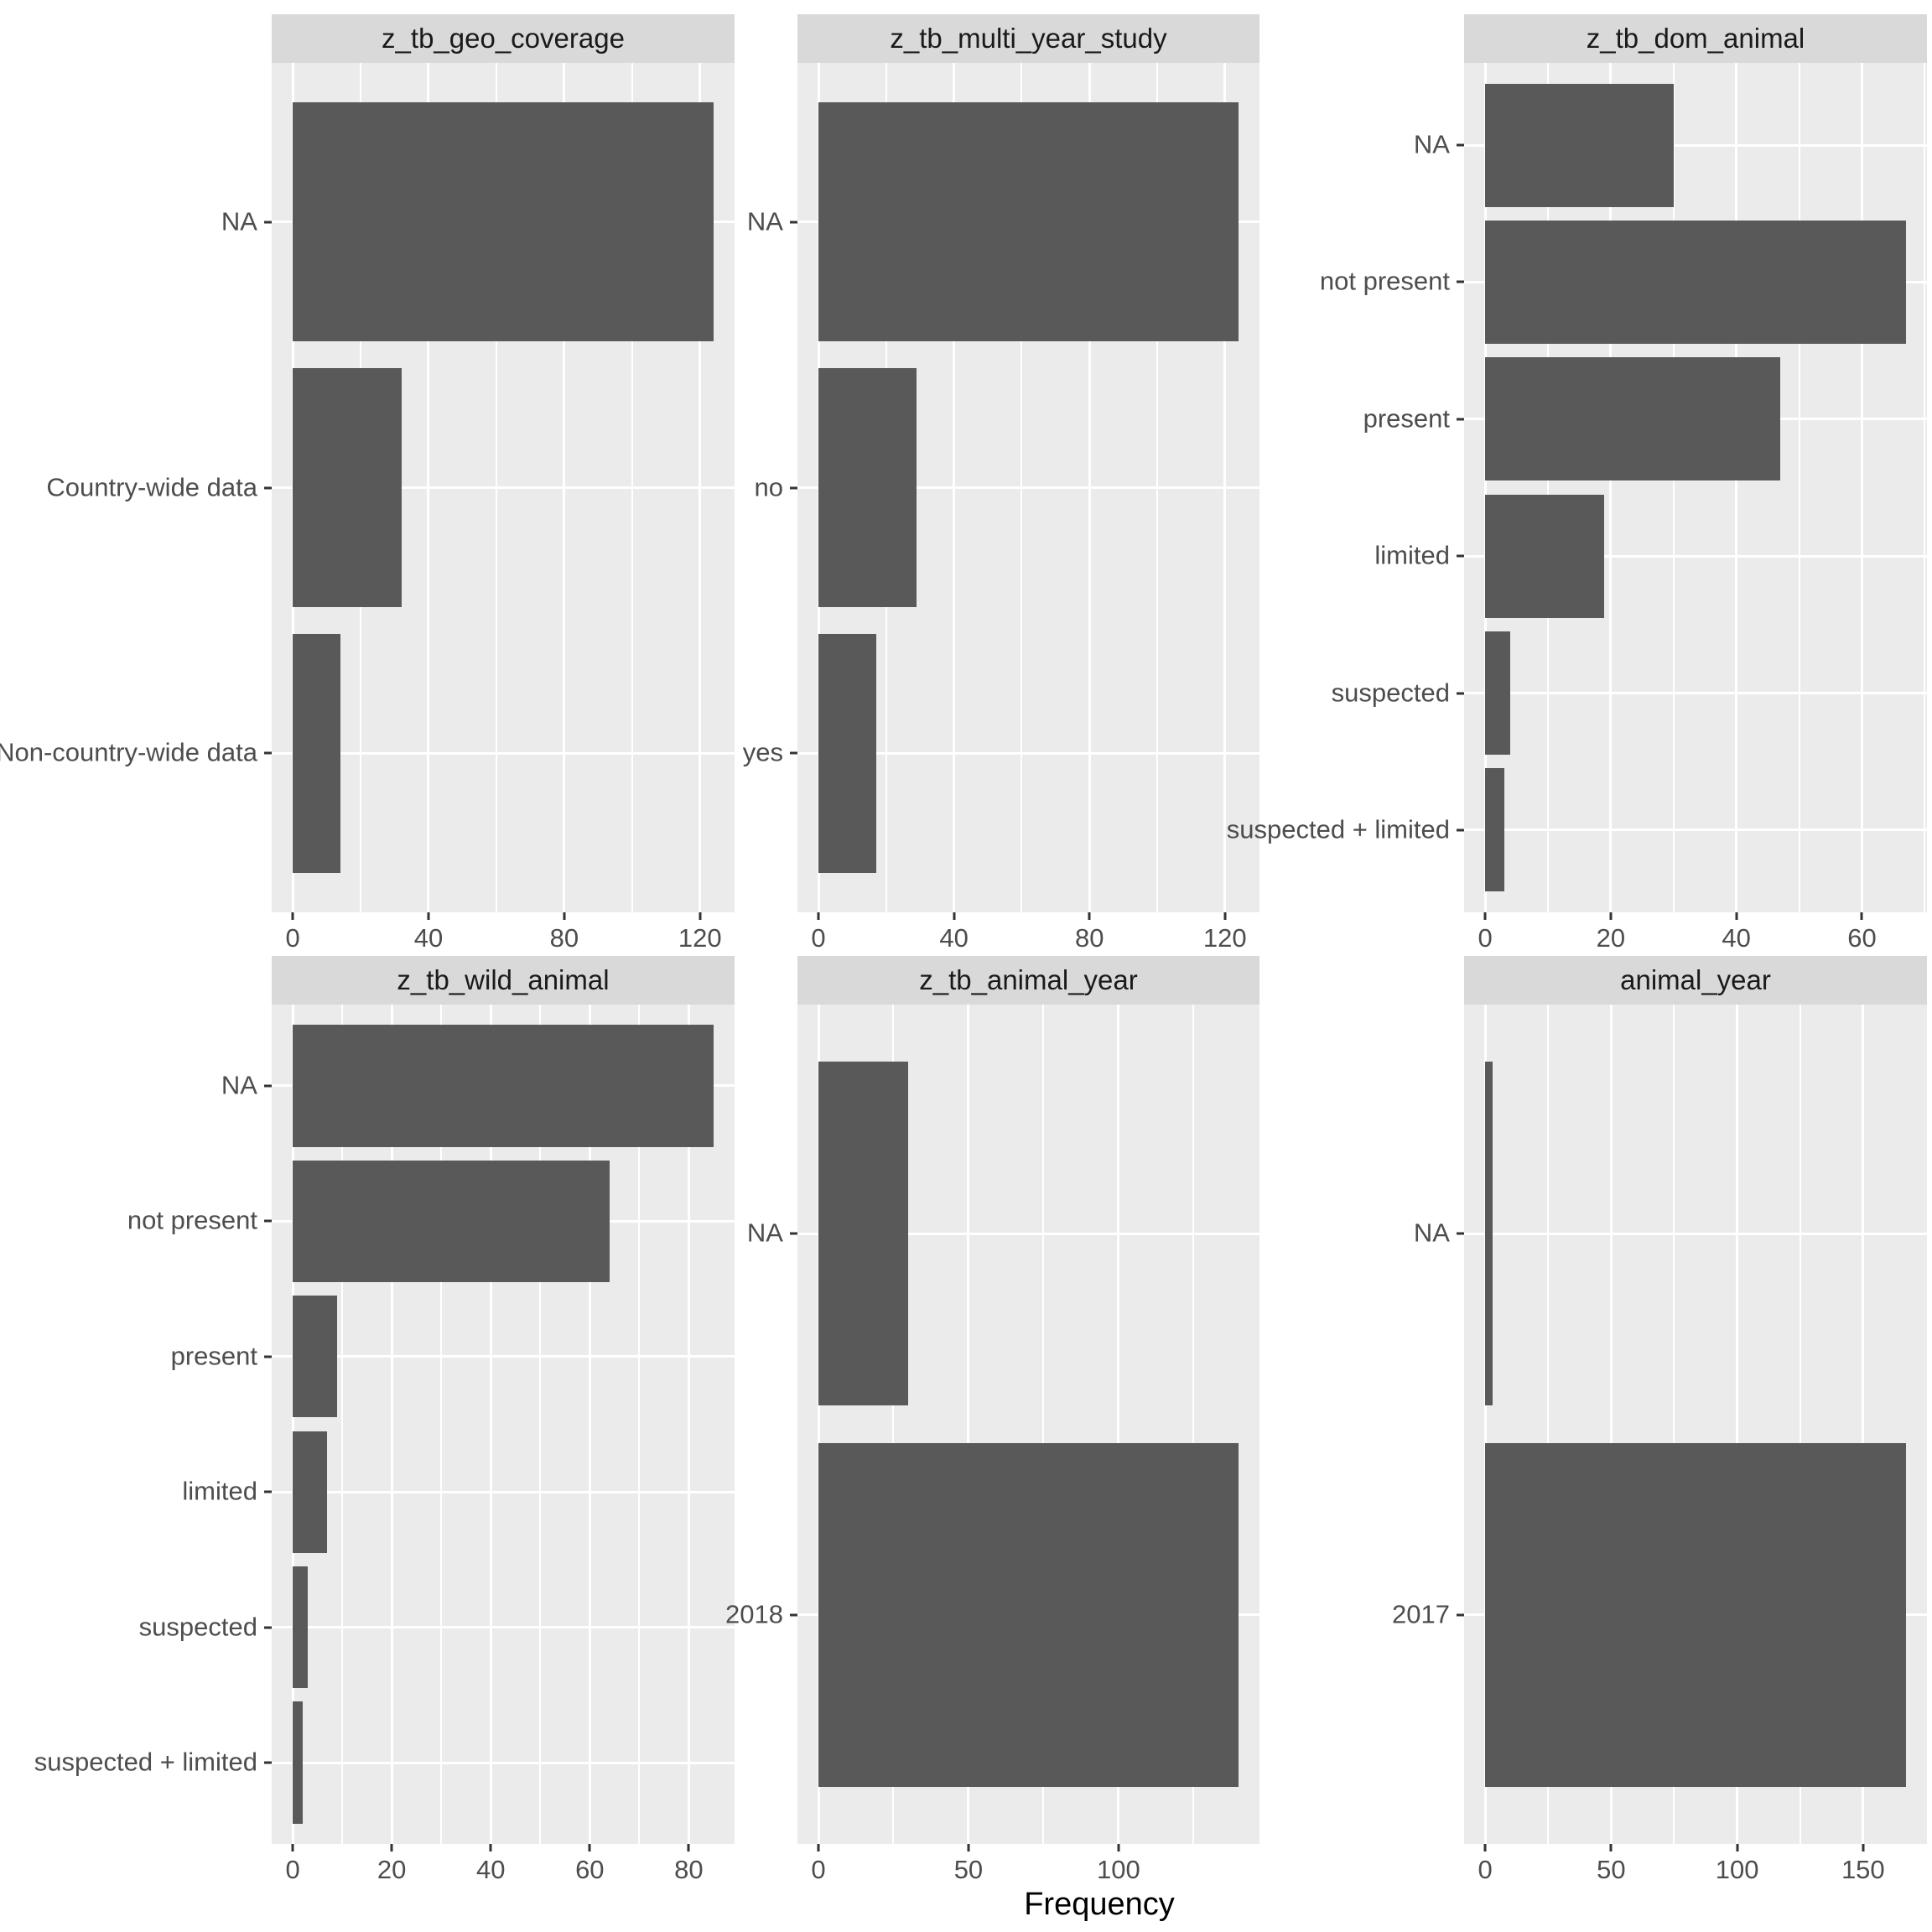 The image size is (1932, 1932). I want to click on category-label: suspected, so click(197, 1626).